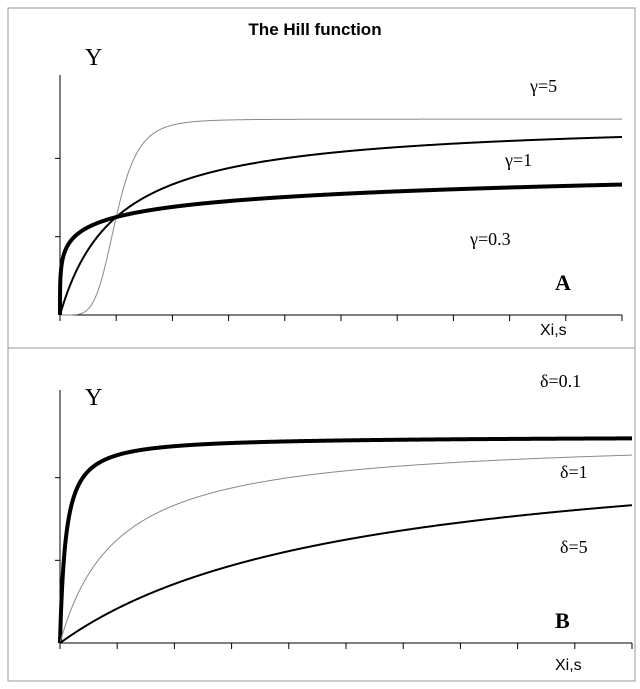 The image size is (640, 689). I want to click on panel-a-label-gamma5: γ=5, so click(543, 86).